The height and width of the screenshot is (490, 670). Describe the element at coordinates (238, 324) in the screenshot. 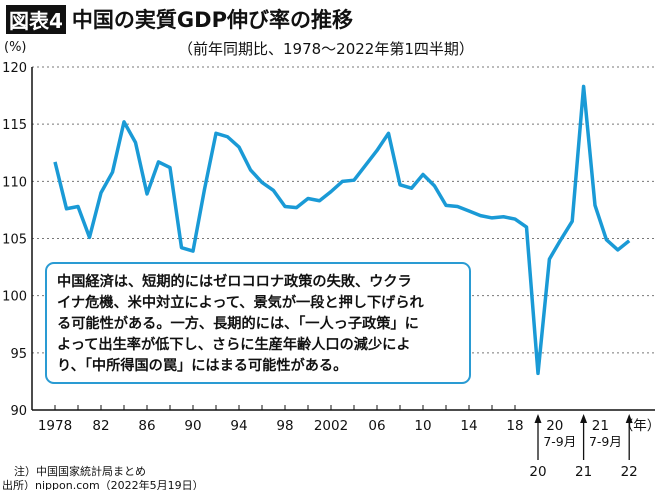

I see `annotation-line: る可能性がある。一方、長期的には、「一人っ子政策」に` at that location.